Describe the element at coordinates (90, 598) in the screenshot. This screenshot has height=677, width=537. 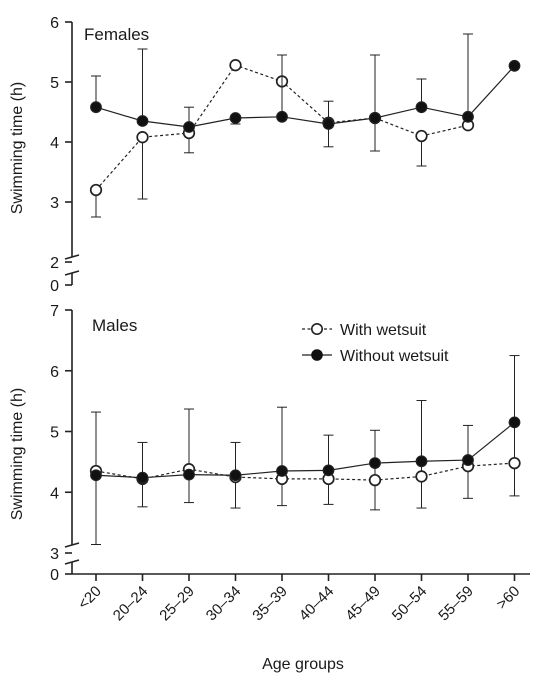
I see `x-tick-label: <20` at that location.